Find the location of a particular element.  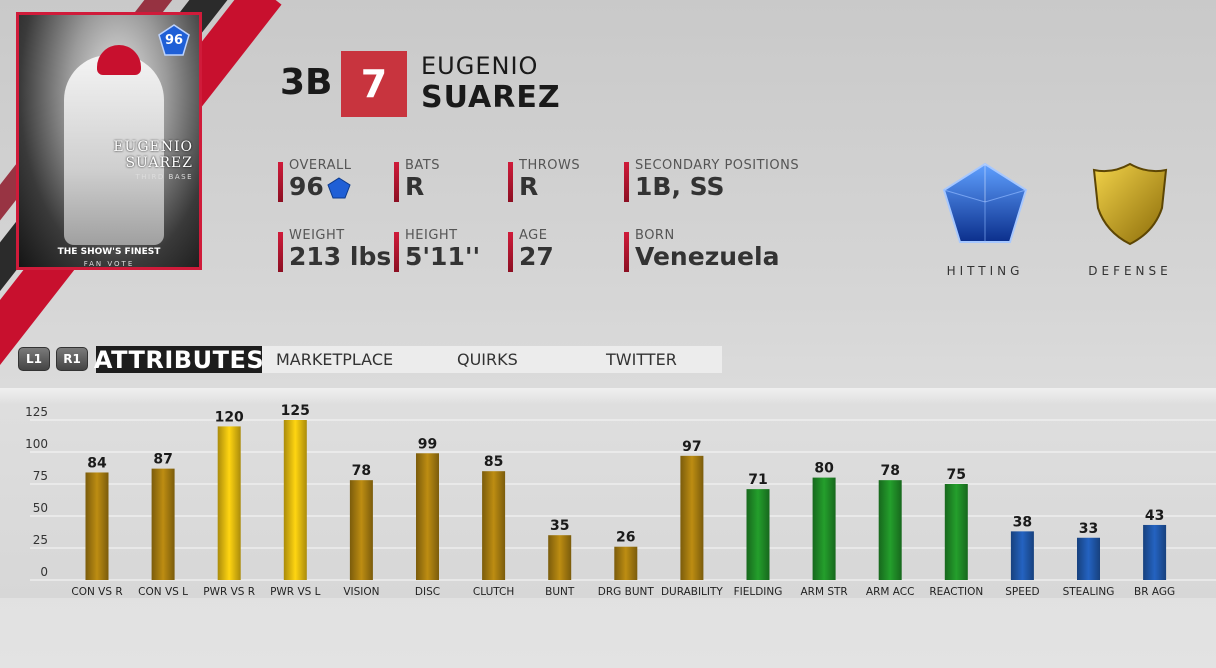

x-tick-label: DRG BUNT is located at coordinates (626, 592).